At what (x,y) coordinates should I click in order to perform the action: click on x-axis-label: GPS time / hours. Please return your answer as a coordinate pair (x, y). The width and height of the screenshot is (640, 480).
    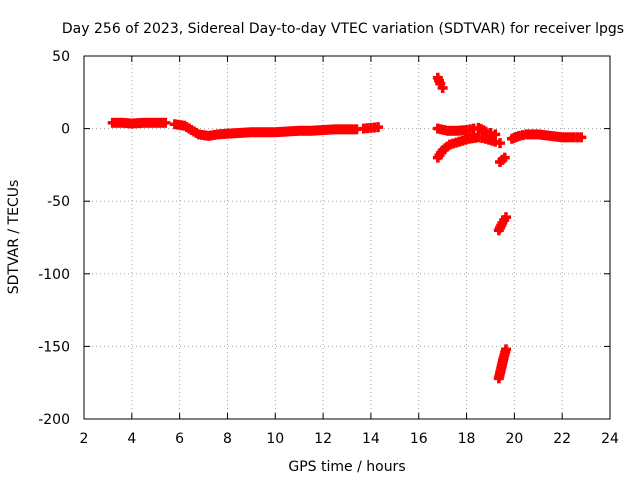
    Looking at the image, I should click on (346, 467).